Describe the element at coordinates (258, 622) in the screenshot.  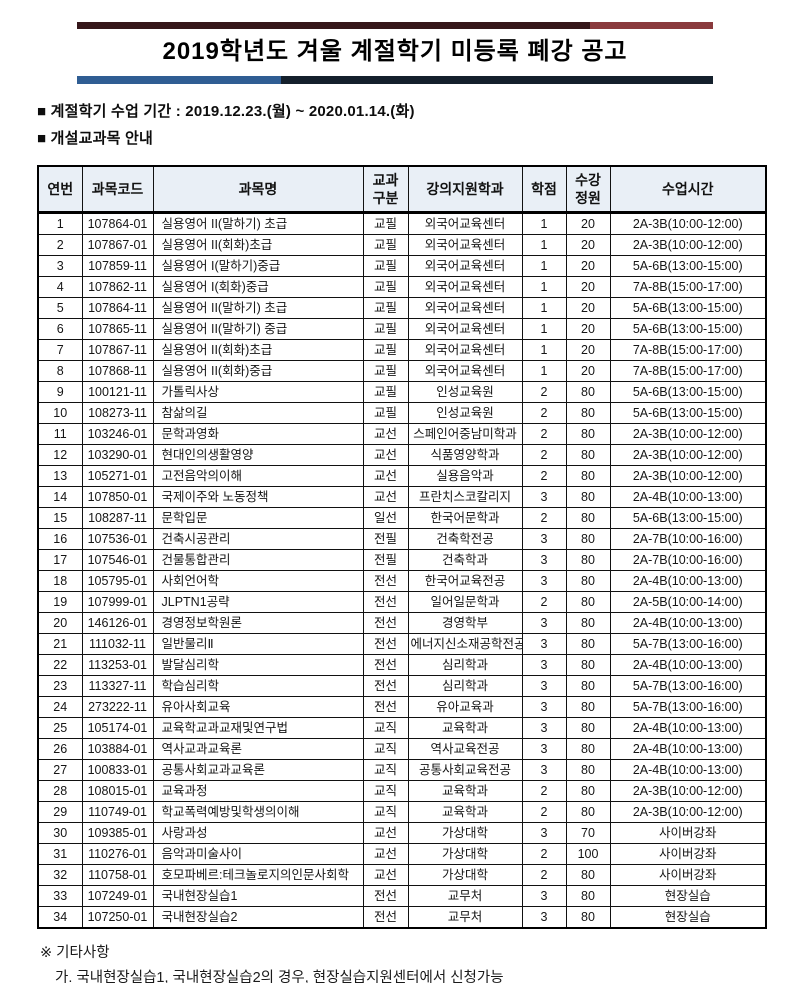
I see `cell-name: 경영정보학원론` at that location.